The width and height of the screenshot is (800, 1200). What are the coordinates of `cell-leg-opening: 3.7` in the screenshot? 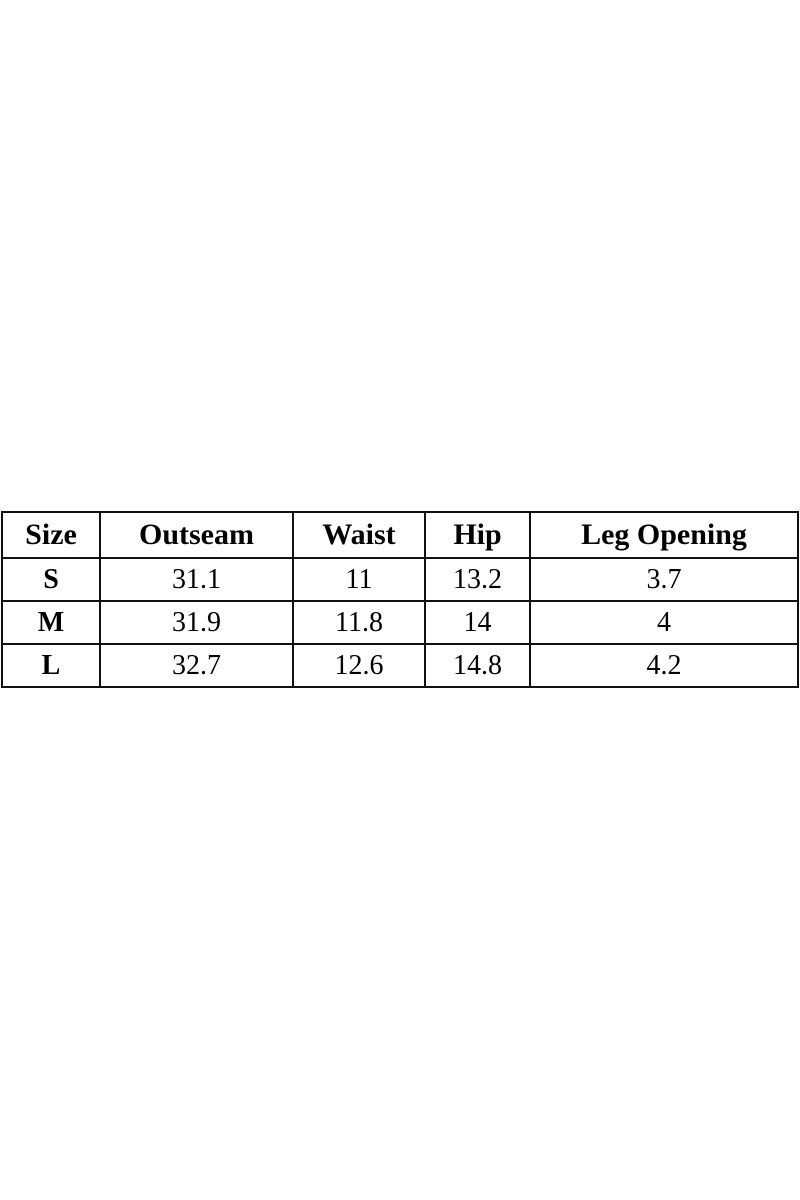 It's located at (664, 579).